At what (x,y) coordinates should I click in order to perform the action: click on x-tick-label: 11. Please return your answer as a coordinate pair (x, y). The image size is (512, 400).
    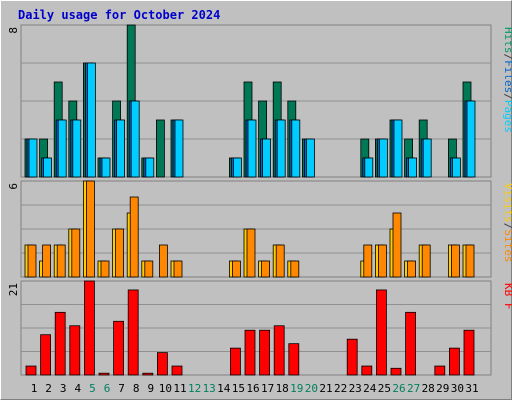
    Looking at the image, I should click on (179, 388).